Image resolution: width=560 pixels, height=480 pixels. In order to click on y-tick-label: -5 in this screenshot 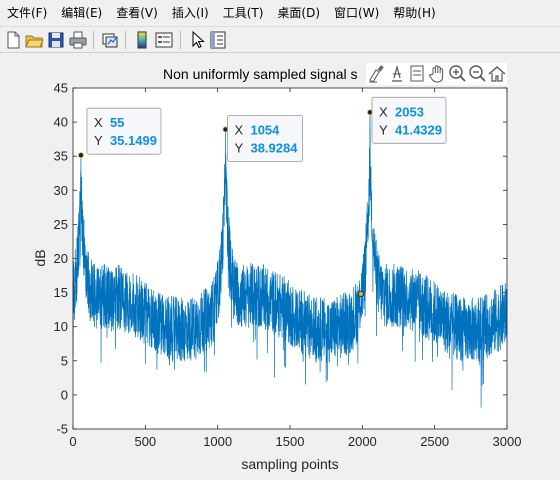, I will do `click(62, 429)`.